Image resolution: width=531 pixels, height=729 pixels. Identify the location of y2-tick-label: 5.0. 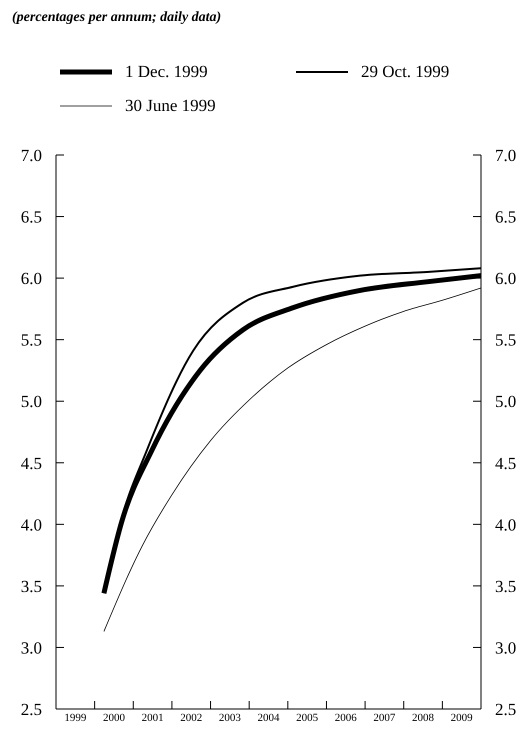
(505, 402).